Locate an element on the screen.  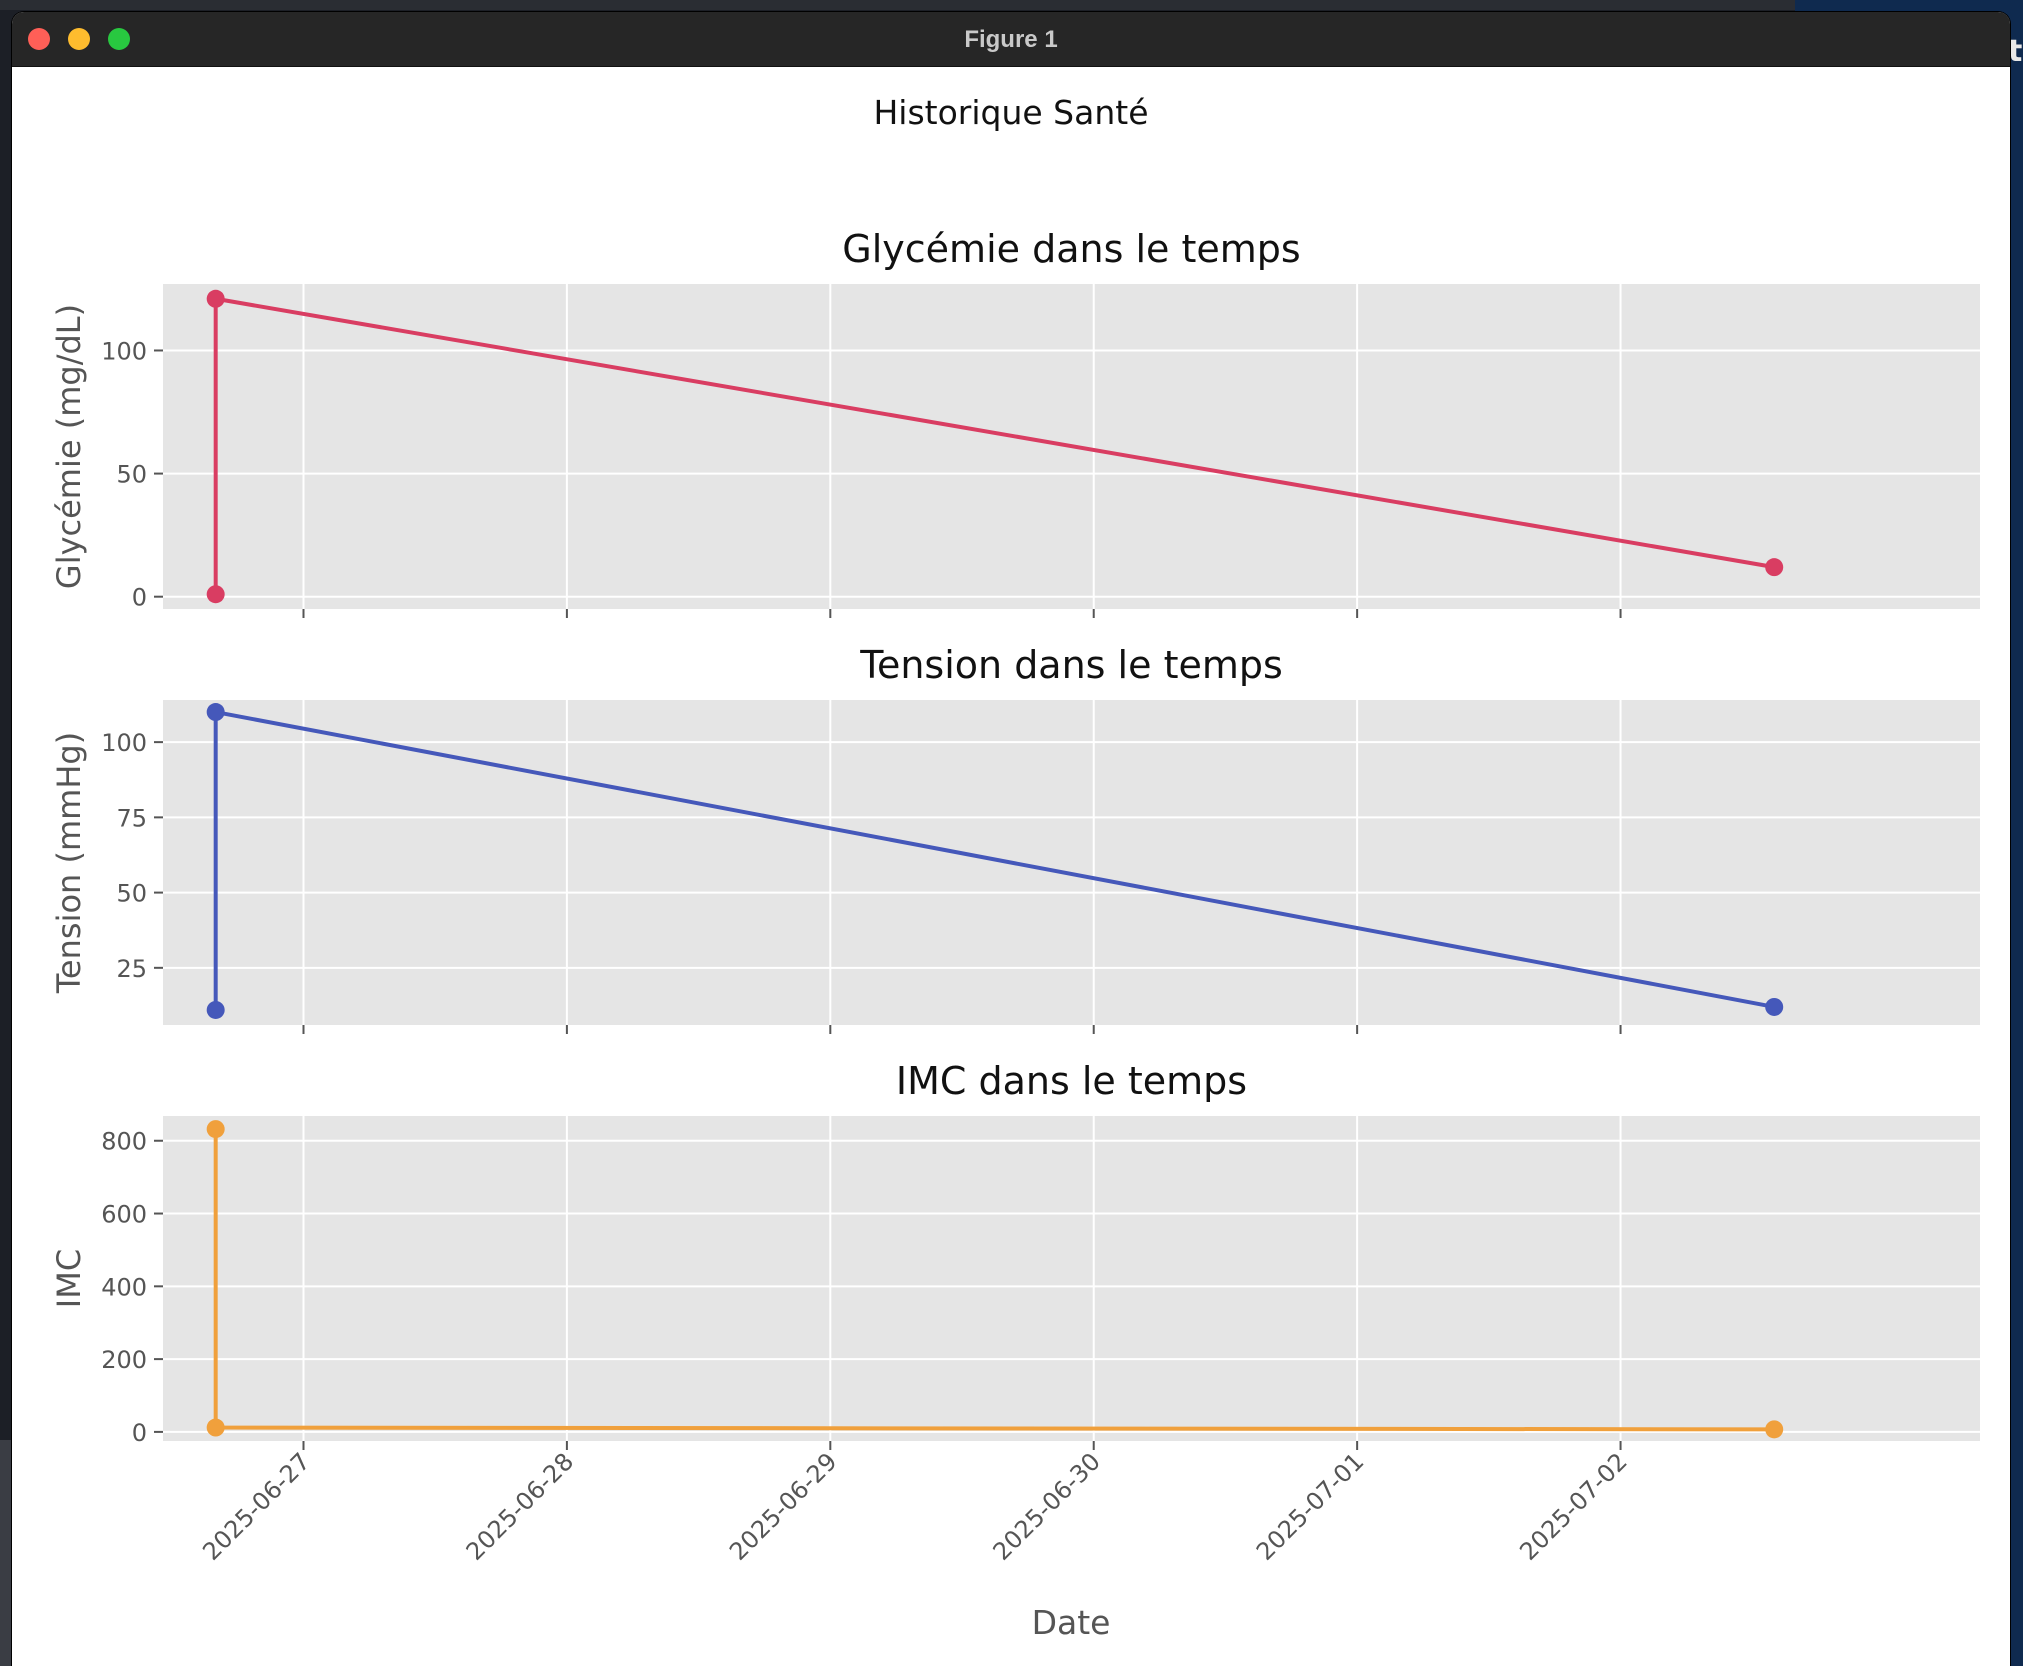
y-axis-label: Tension (mmHg) is located at coordinates (69, 863).